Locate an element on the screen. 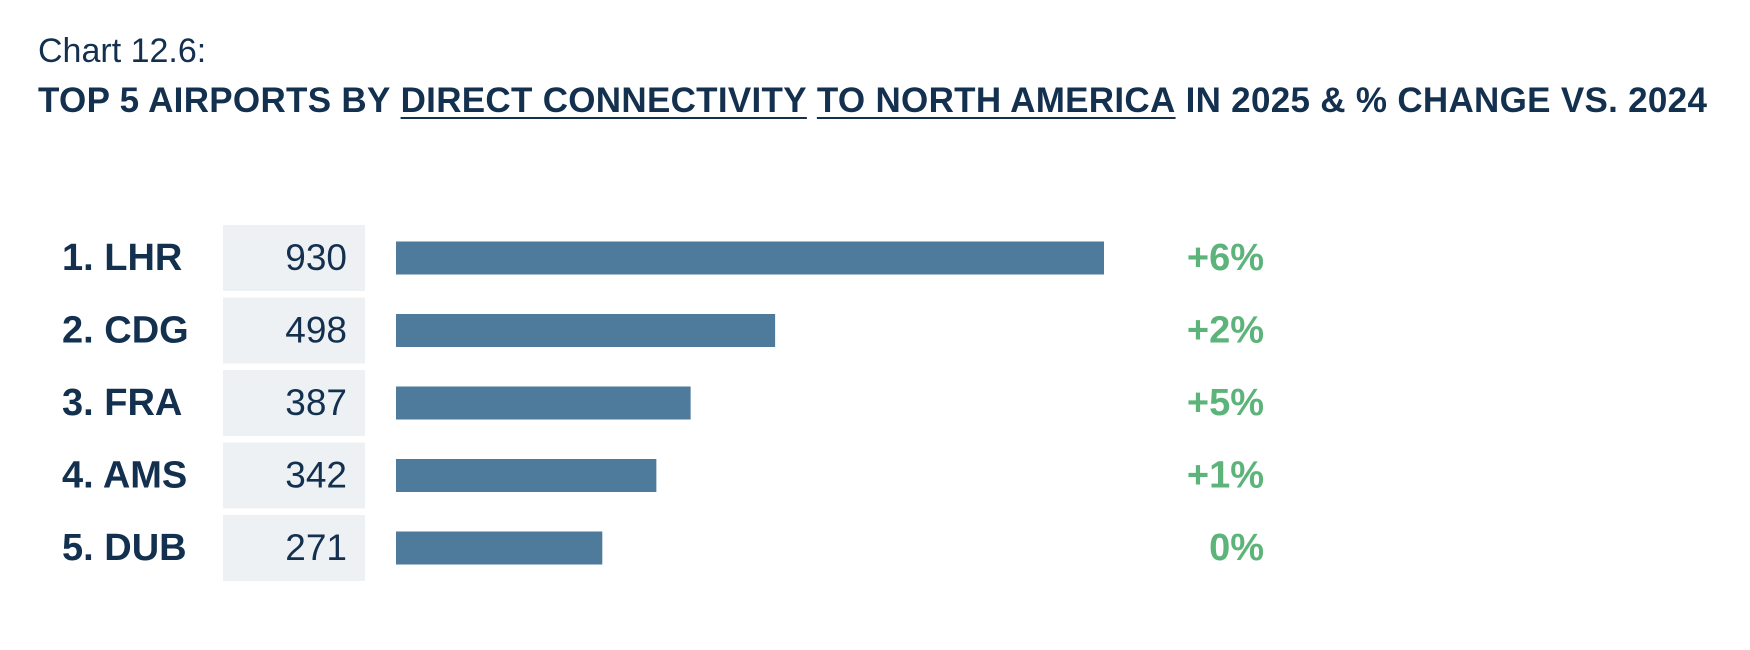 This screenshot has height=650, width=1750. change-label: +1% is located at coordinates (1225, 476).